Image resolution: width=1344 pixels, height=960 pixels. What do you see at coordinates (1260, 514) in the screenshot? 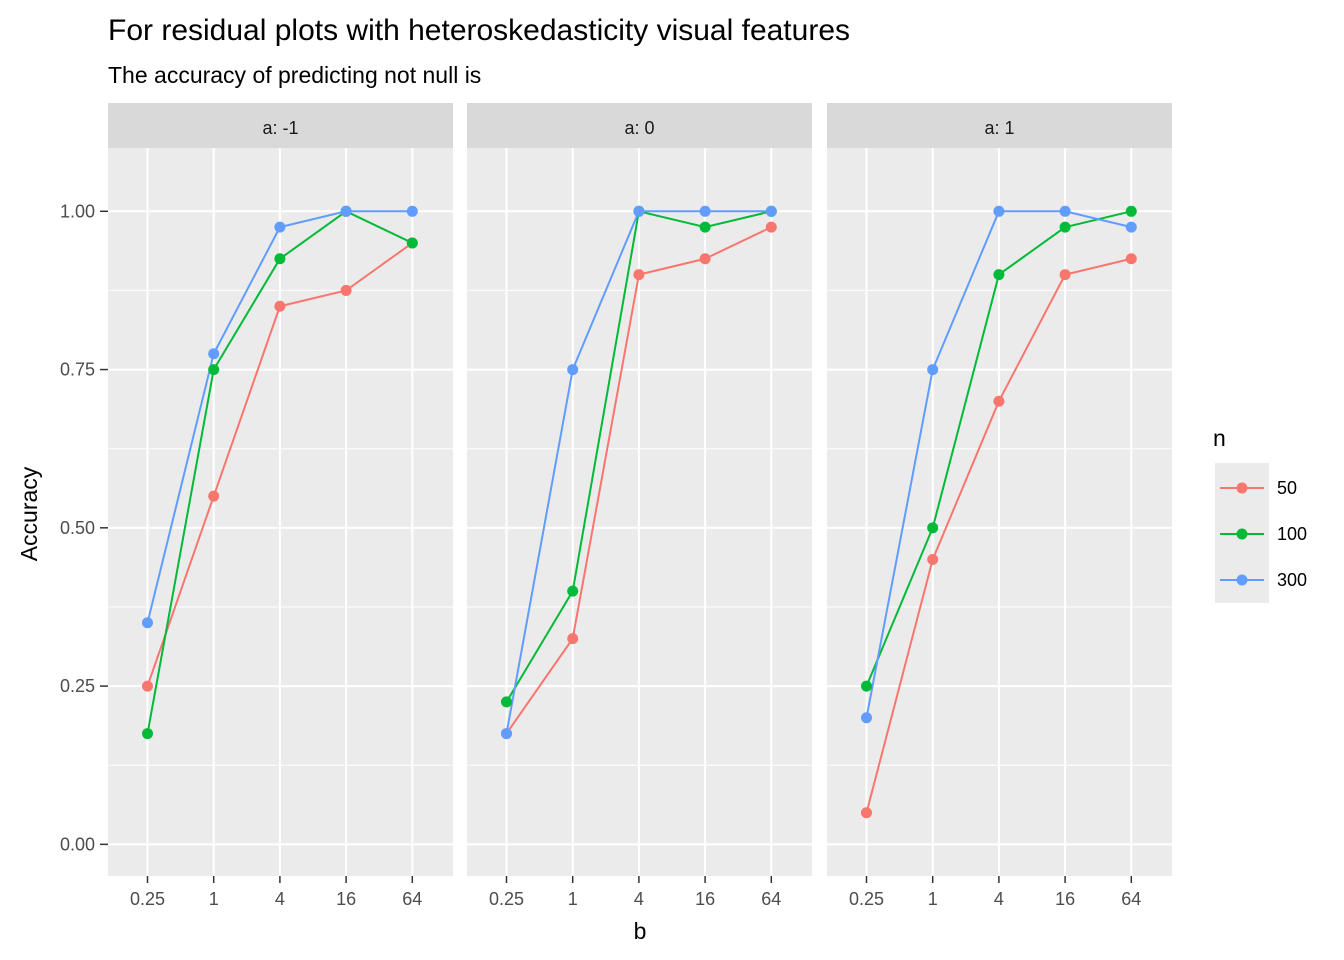
I see `legend: n 50 100 300` at bounding box center [1260, 514].